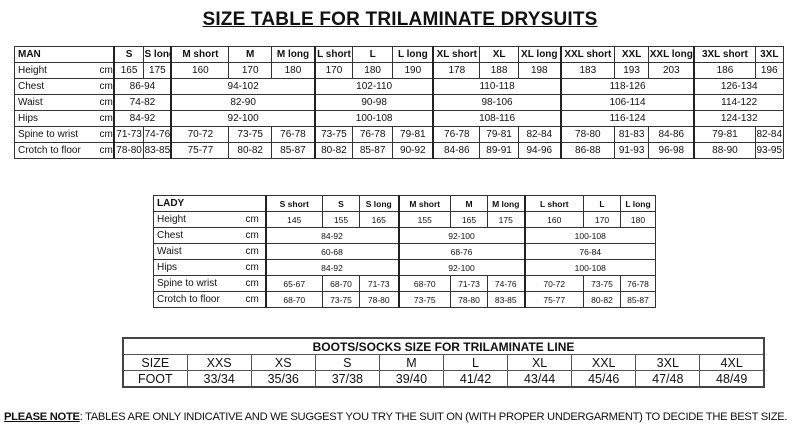 The image size is (800, 444). I want to click on value-cell: 160, so click(200, 70).